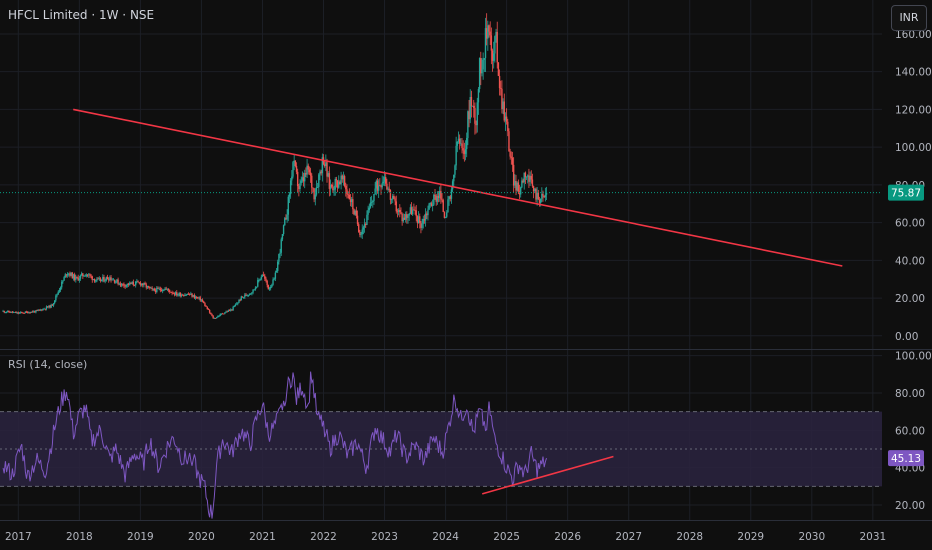 The width and height of the screenshot is (932, 550). I want to click on time-axis-label: 2020, so click(201, 537).